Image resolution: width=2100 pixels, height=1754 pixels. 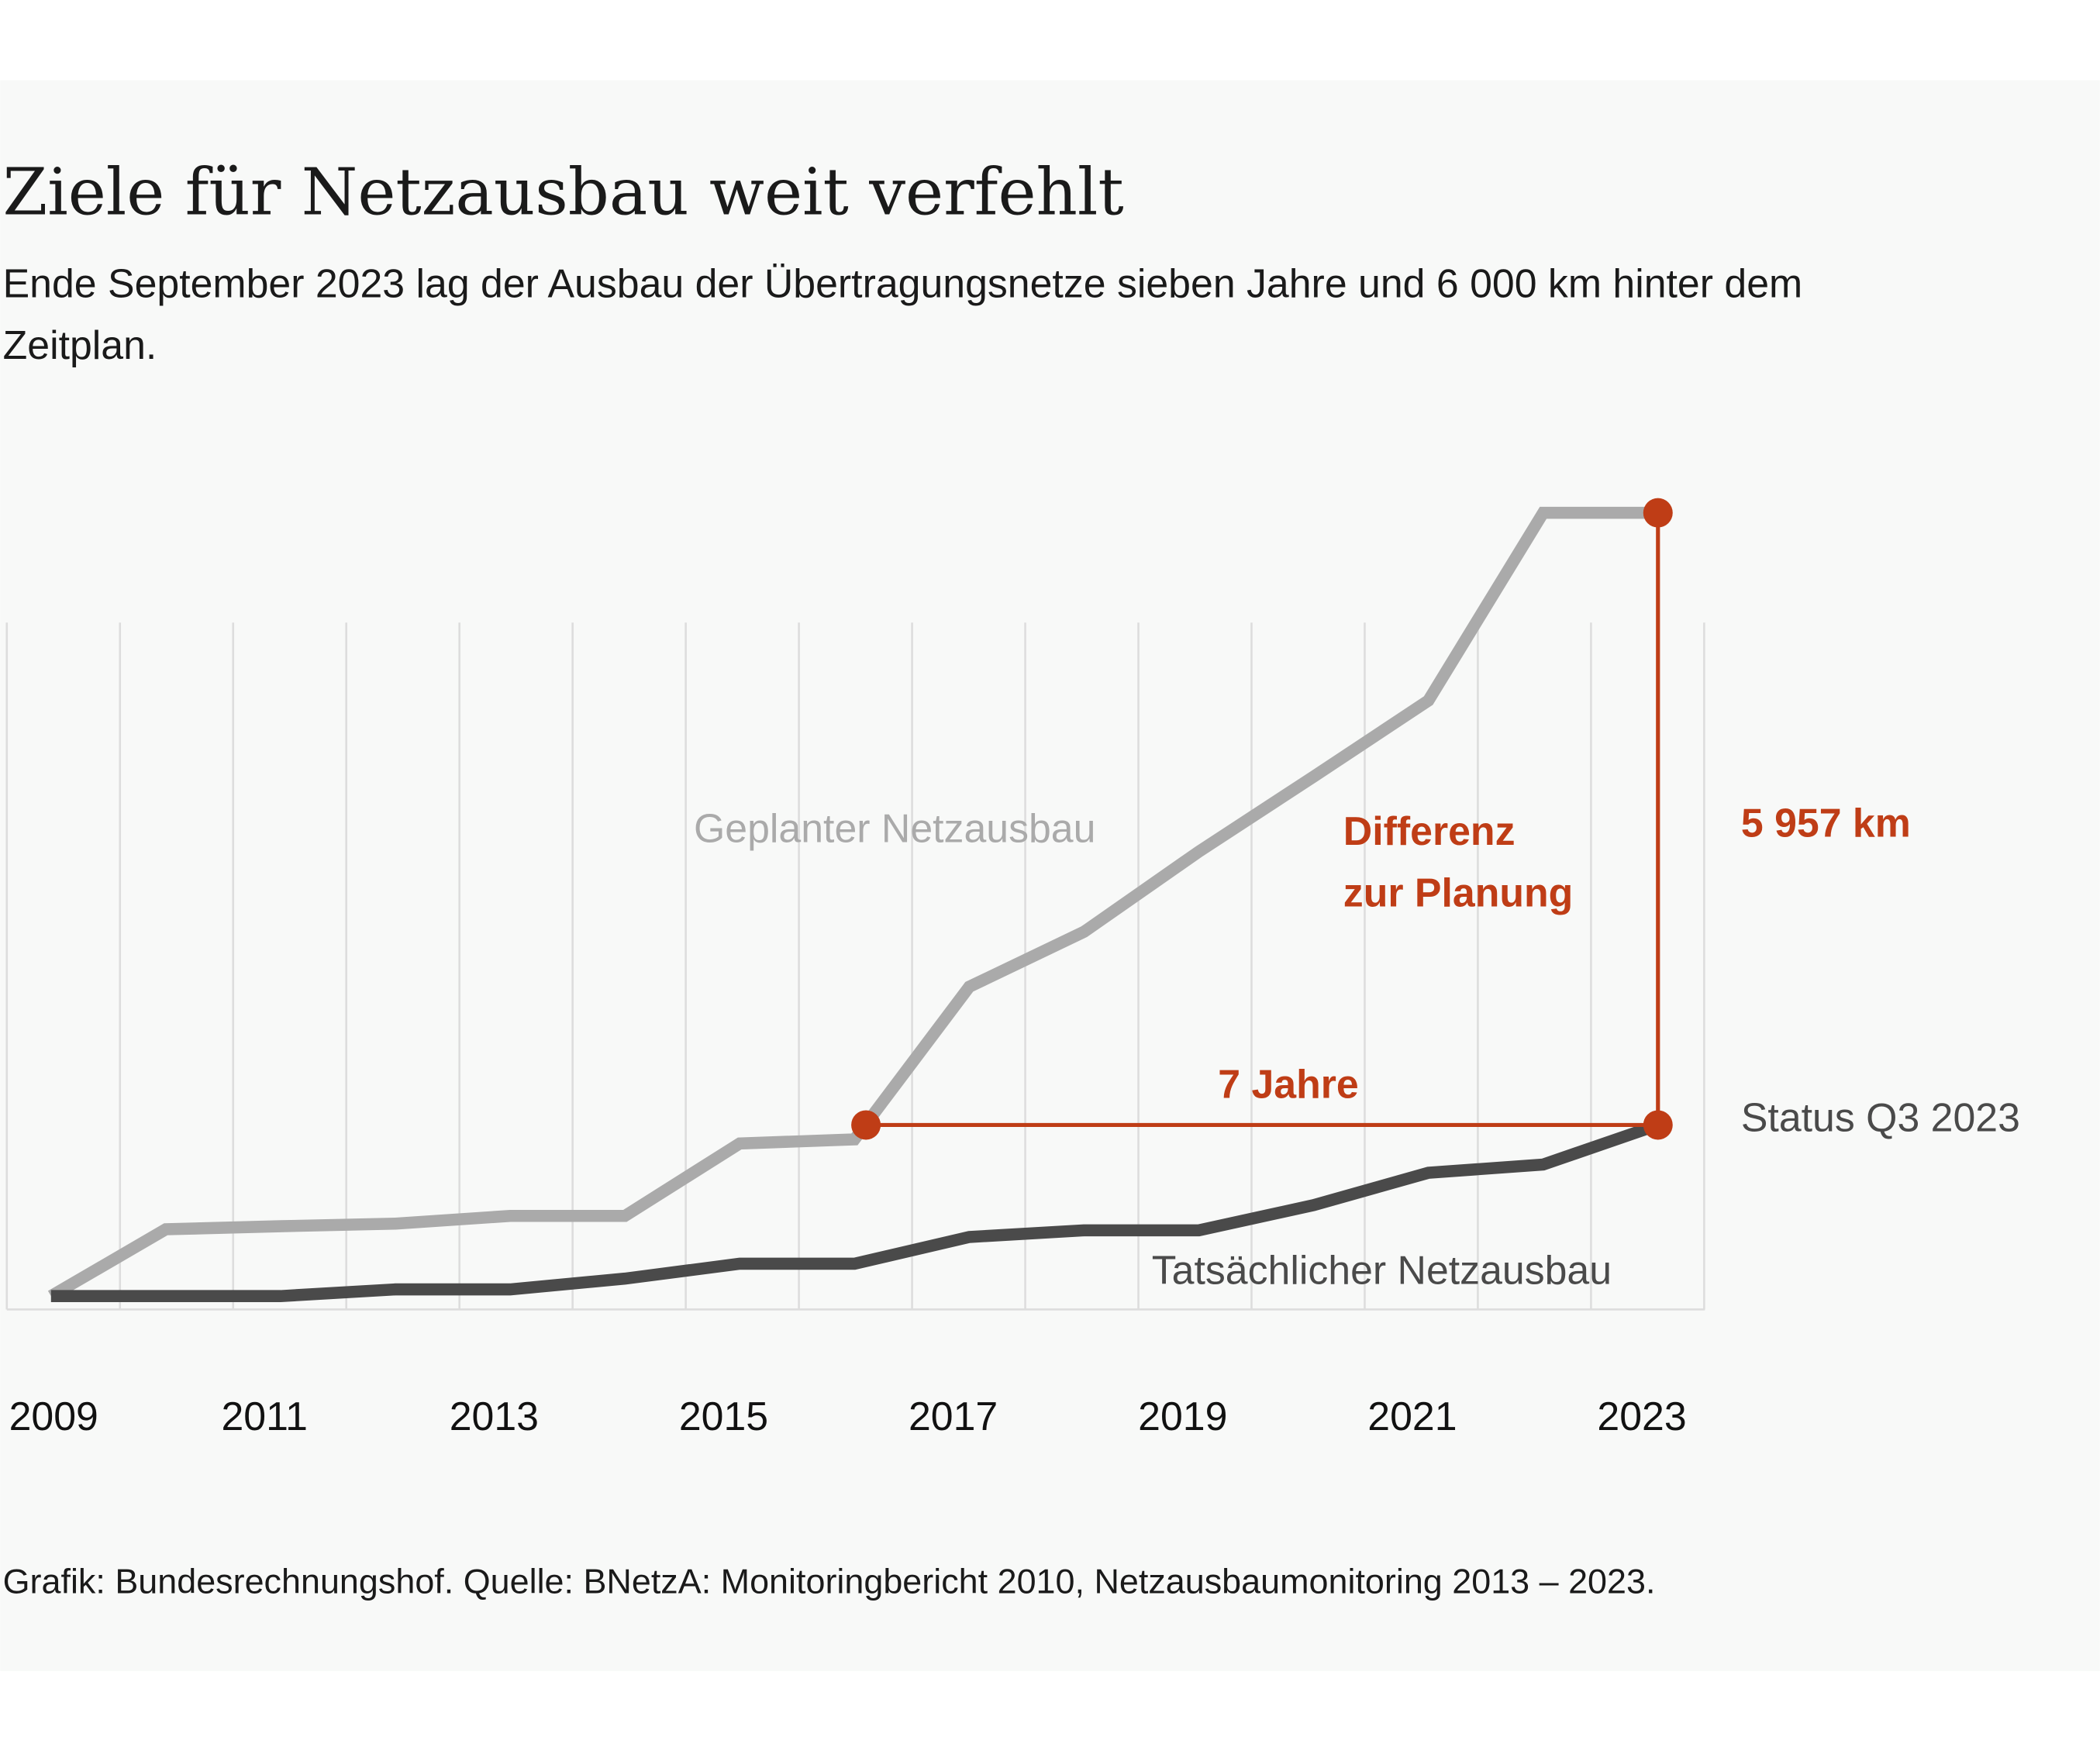 I want to click on planned-end-marker, so click(x=1658, y=513).